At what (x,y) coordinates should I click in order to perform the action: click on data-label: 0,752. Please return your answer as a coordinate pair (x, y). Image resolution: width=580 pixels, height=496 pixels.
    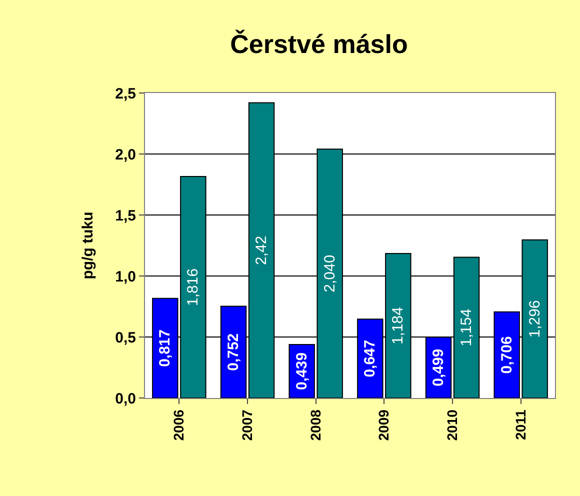
    Looking at the image, I should click on (233, 352).